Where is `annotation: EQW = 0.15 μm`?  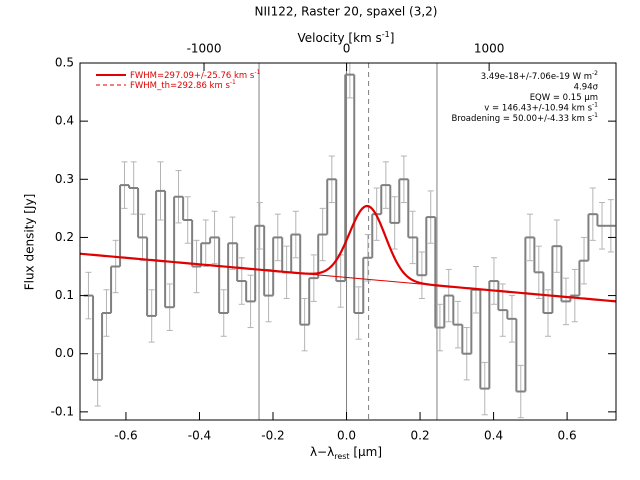
annotation: EQW = 0.15 μm is located at coordinates (564, 98).